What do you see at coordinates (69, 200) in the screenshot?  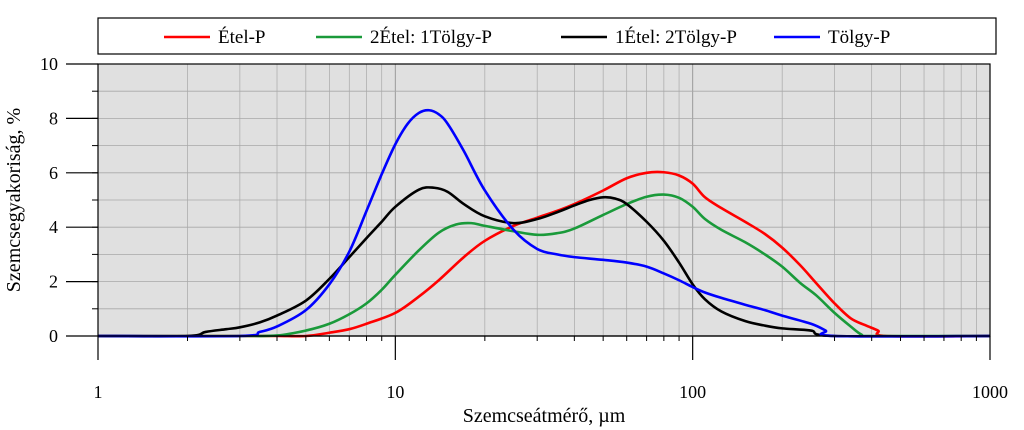 I see `y-axis-ticks: 0 2 4 6 8 10` at bounding box center [69, 200].